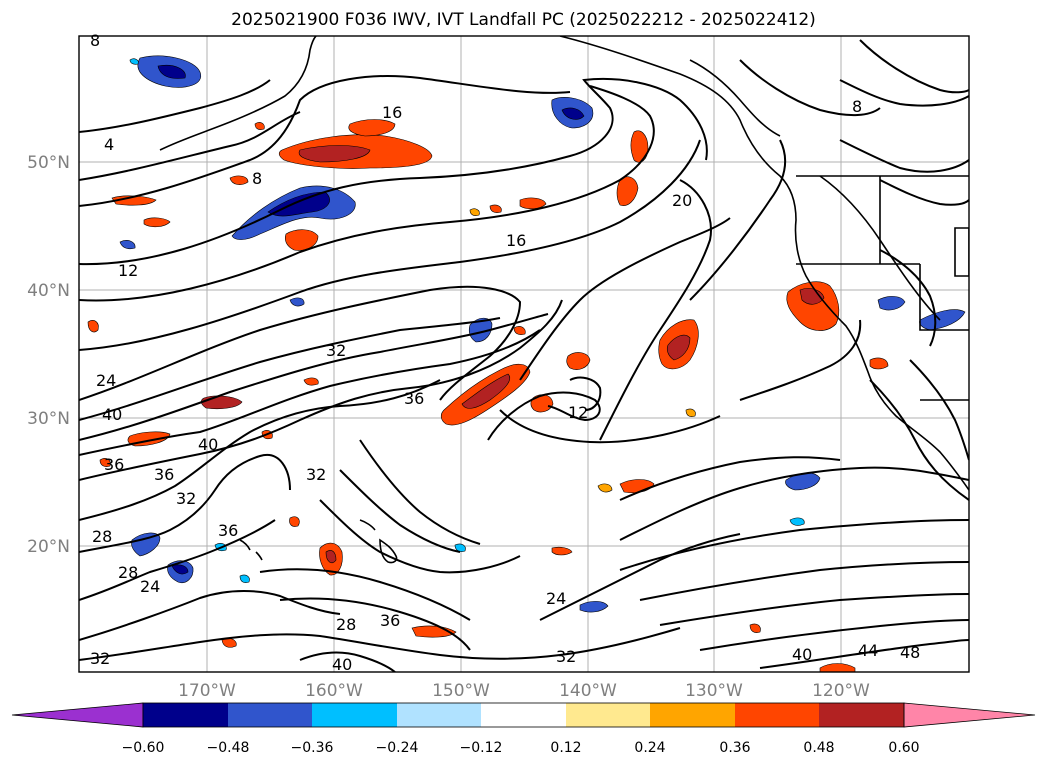 The width and height of the screenshot is (1047, 765). What do you see at coordinates (48, 419) in the screenshot?
I see `lat-label-30: 30°N` at bounding box center [48, 419].